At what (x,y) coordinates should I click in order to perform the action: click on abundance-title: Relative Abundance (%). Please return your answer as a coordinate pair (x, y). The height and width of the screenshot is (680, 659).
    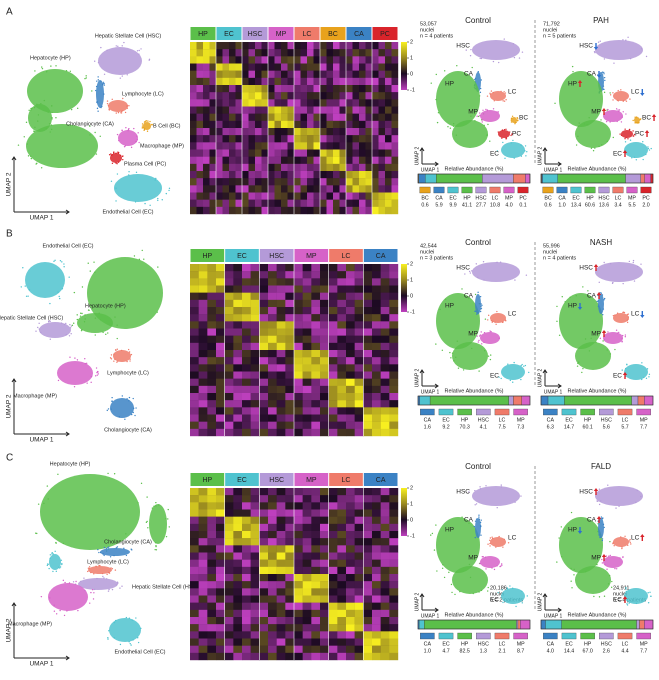
    Looking at the image, I should click on (596, 615).